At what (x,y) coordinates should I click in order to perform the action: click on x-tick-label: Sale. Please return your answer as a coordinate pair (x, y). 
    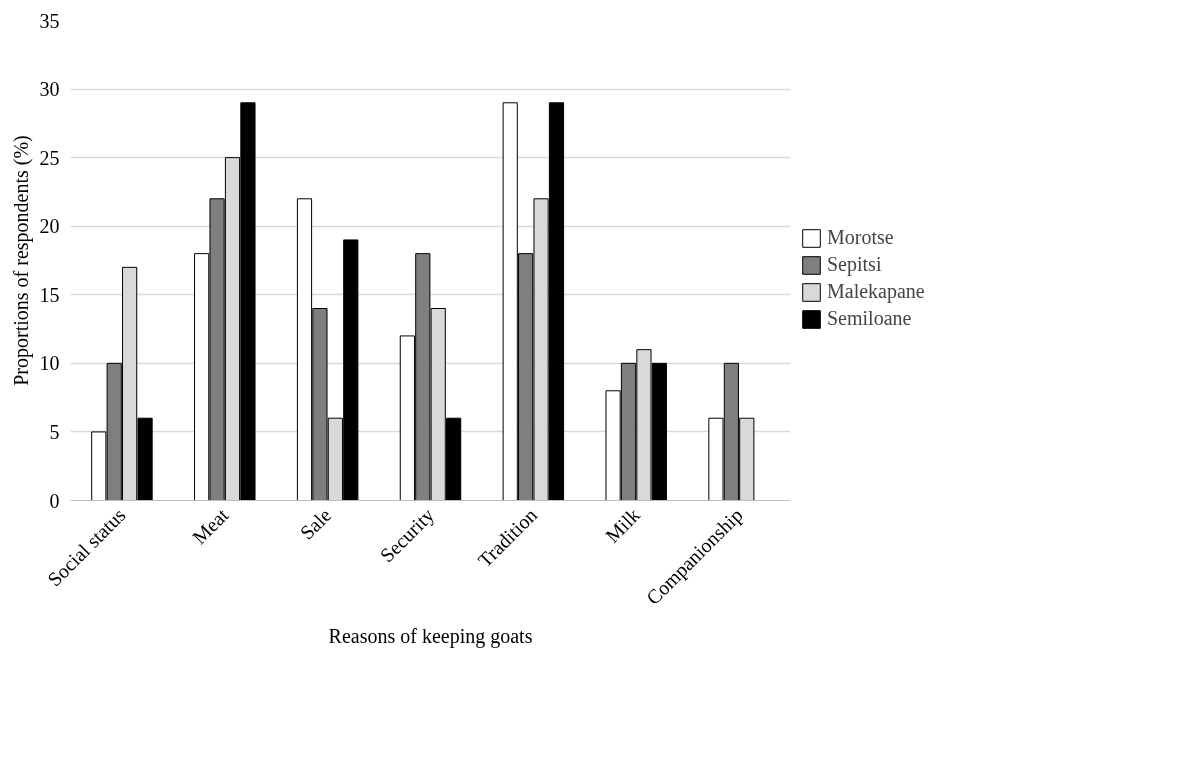
    Looking at the image, I should click on (315, 523).